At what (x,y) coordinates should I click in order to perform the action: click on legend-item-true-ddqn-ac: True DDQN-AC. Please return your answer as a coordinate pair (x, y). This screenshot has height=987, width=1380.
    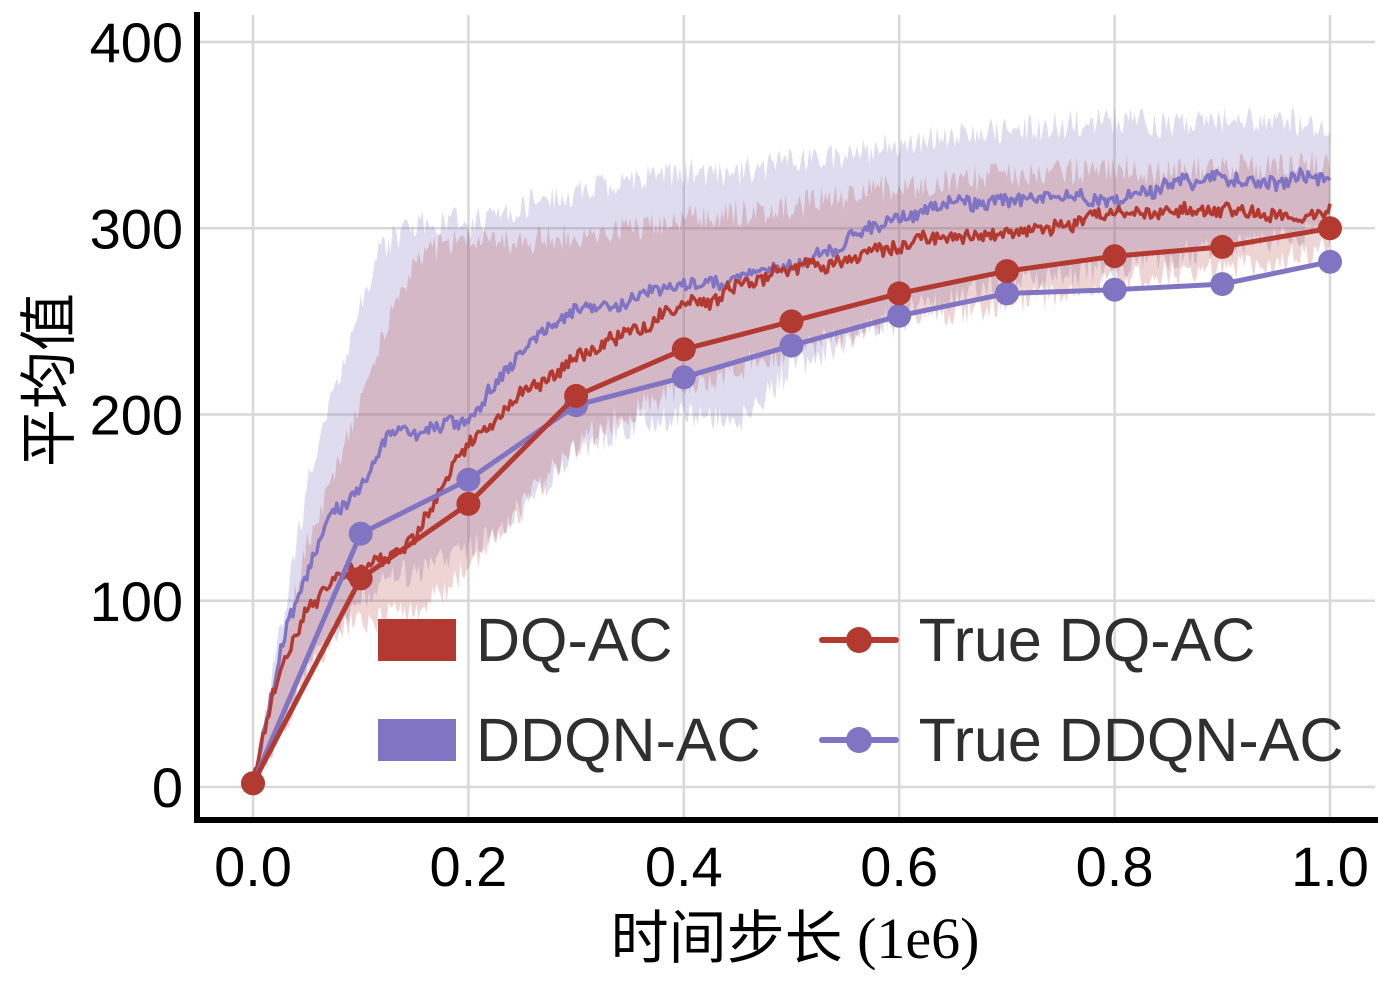
    Looking at the image, I should click on (1081, 740).